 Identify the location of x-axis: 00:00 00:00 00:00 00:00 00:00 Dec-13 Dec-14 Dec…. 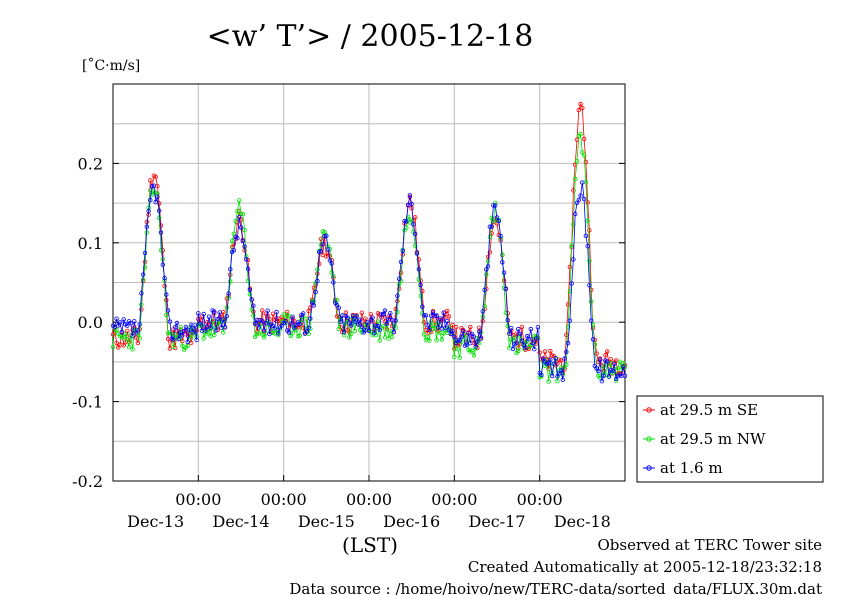
(369, 503).